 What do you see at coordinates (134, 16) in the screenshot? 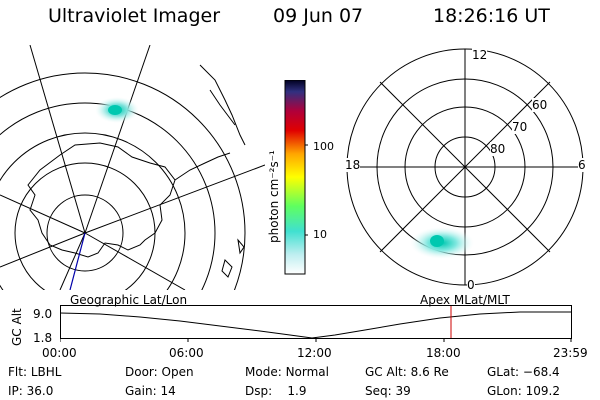
I see `app-title: Ultraviolet Imager` at bounding box center [134, 16].